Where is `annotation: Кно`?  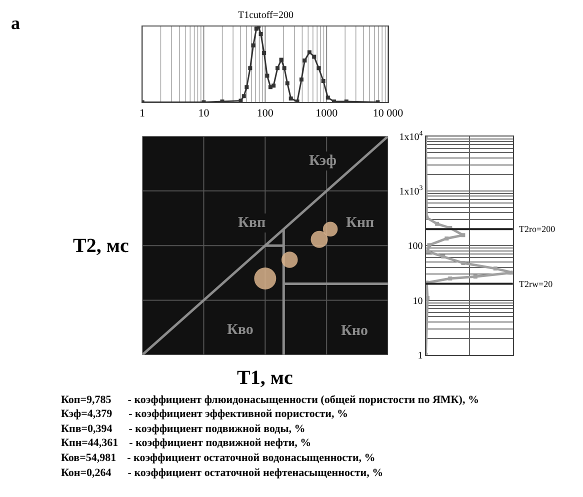
annotation: Кно is located at coordinates (354, 331).